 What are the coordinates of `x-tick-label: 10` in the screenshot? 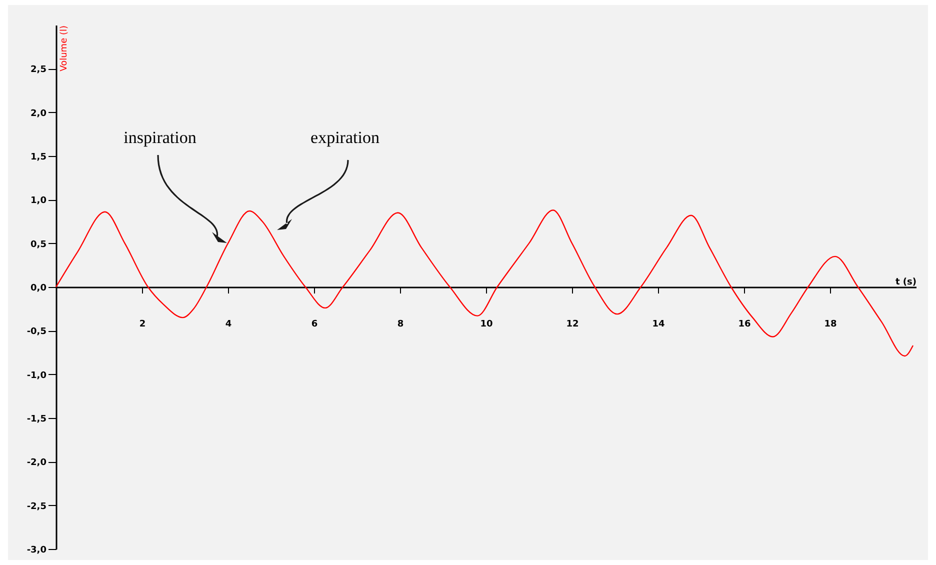 It's located at (486, 325).